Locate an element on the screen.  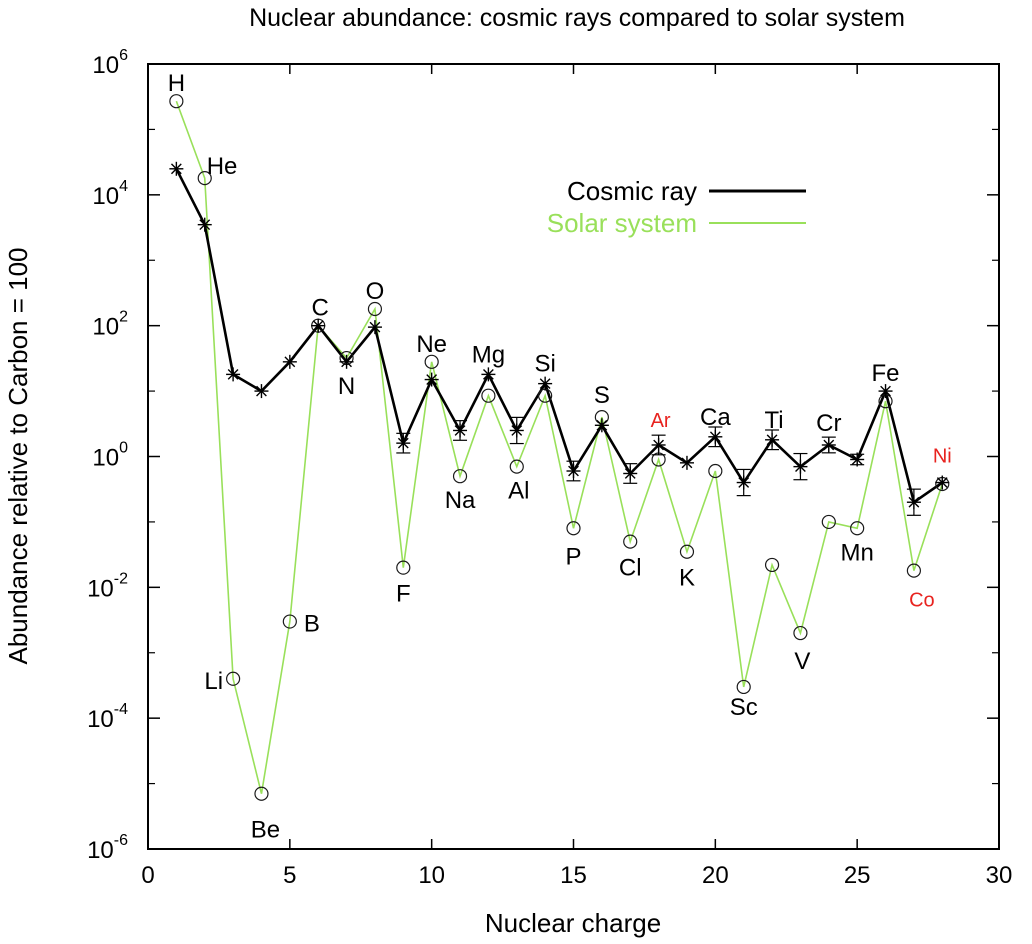
element-label: Al is located at coordinates (518, 491).